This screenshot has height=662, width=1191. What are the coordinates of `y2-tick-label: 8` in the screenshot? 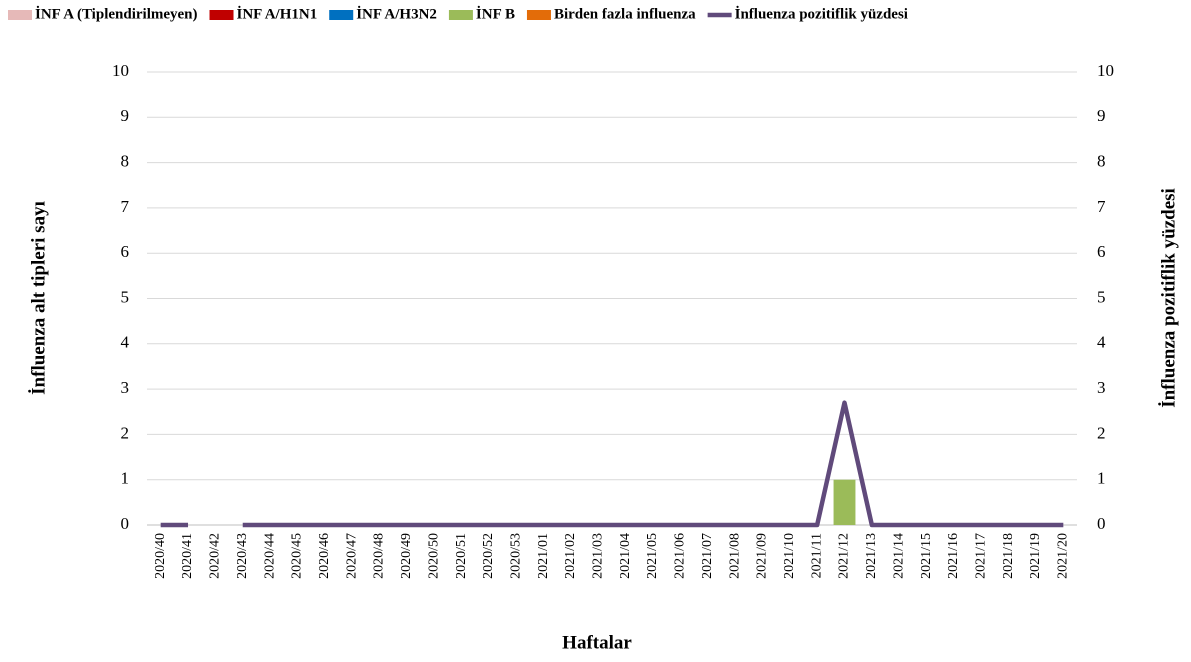 It's located at (1101, 161).